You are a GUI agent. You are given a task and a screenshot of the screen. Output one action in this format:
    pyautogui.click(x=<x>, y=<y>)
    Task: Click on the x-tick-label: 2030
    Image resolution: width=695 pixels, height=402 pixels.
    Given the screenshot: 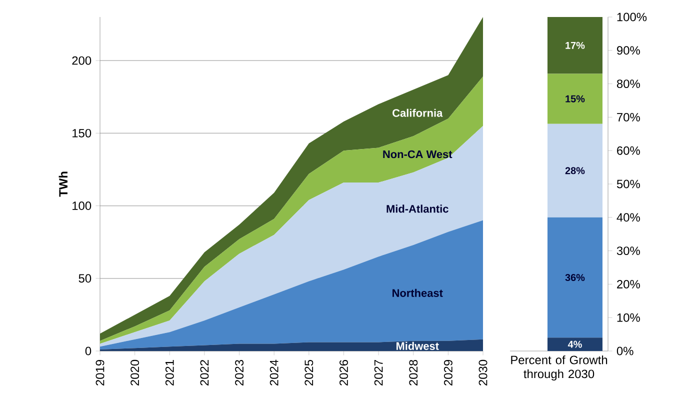 What is the action you would take?
    pyautogui.click(x=483, y=373)
    